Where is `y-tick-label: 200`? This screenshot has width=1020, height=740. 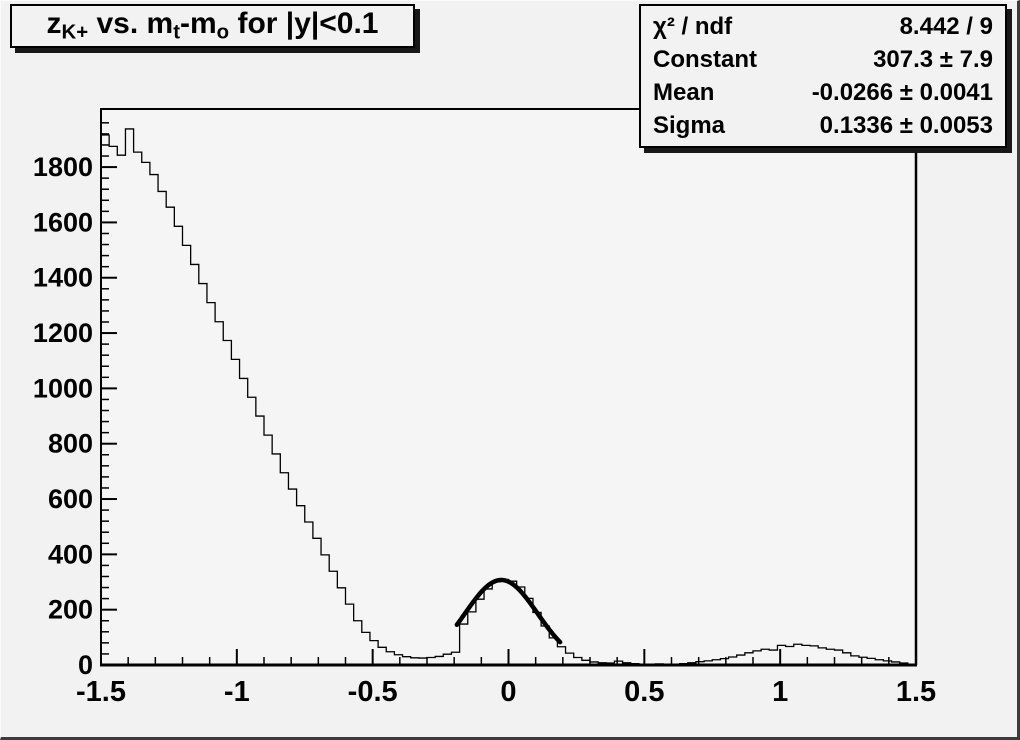 y-tick-label: 200 is located at coordinates (70, 610).